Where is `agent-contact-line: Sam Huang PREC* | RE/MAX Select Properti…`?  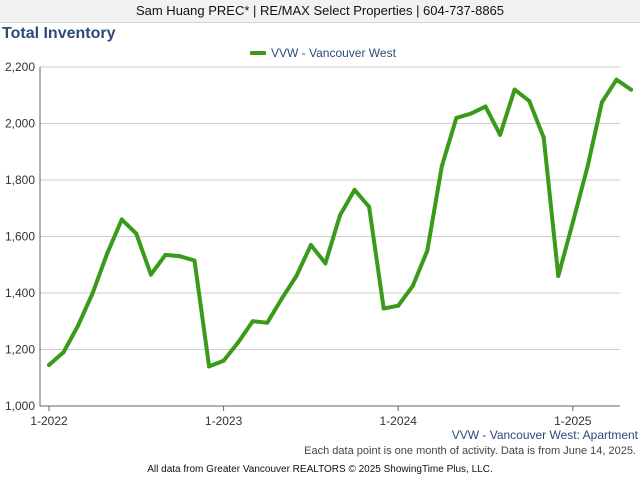
agent-contact-line: Sam Huang PREC* | RE/MAX Select Properti… is located at coordinates (320, 10).